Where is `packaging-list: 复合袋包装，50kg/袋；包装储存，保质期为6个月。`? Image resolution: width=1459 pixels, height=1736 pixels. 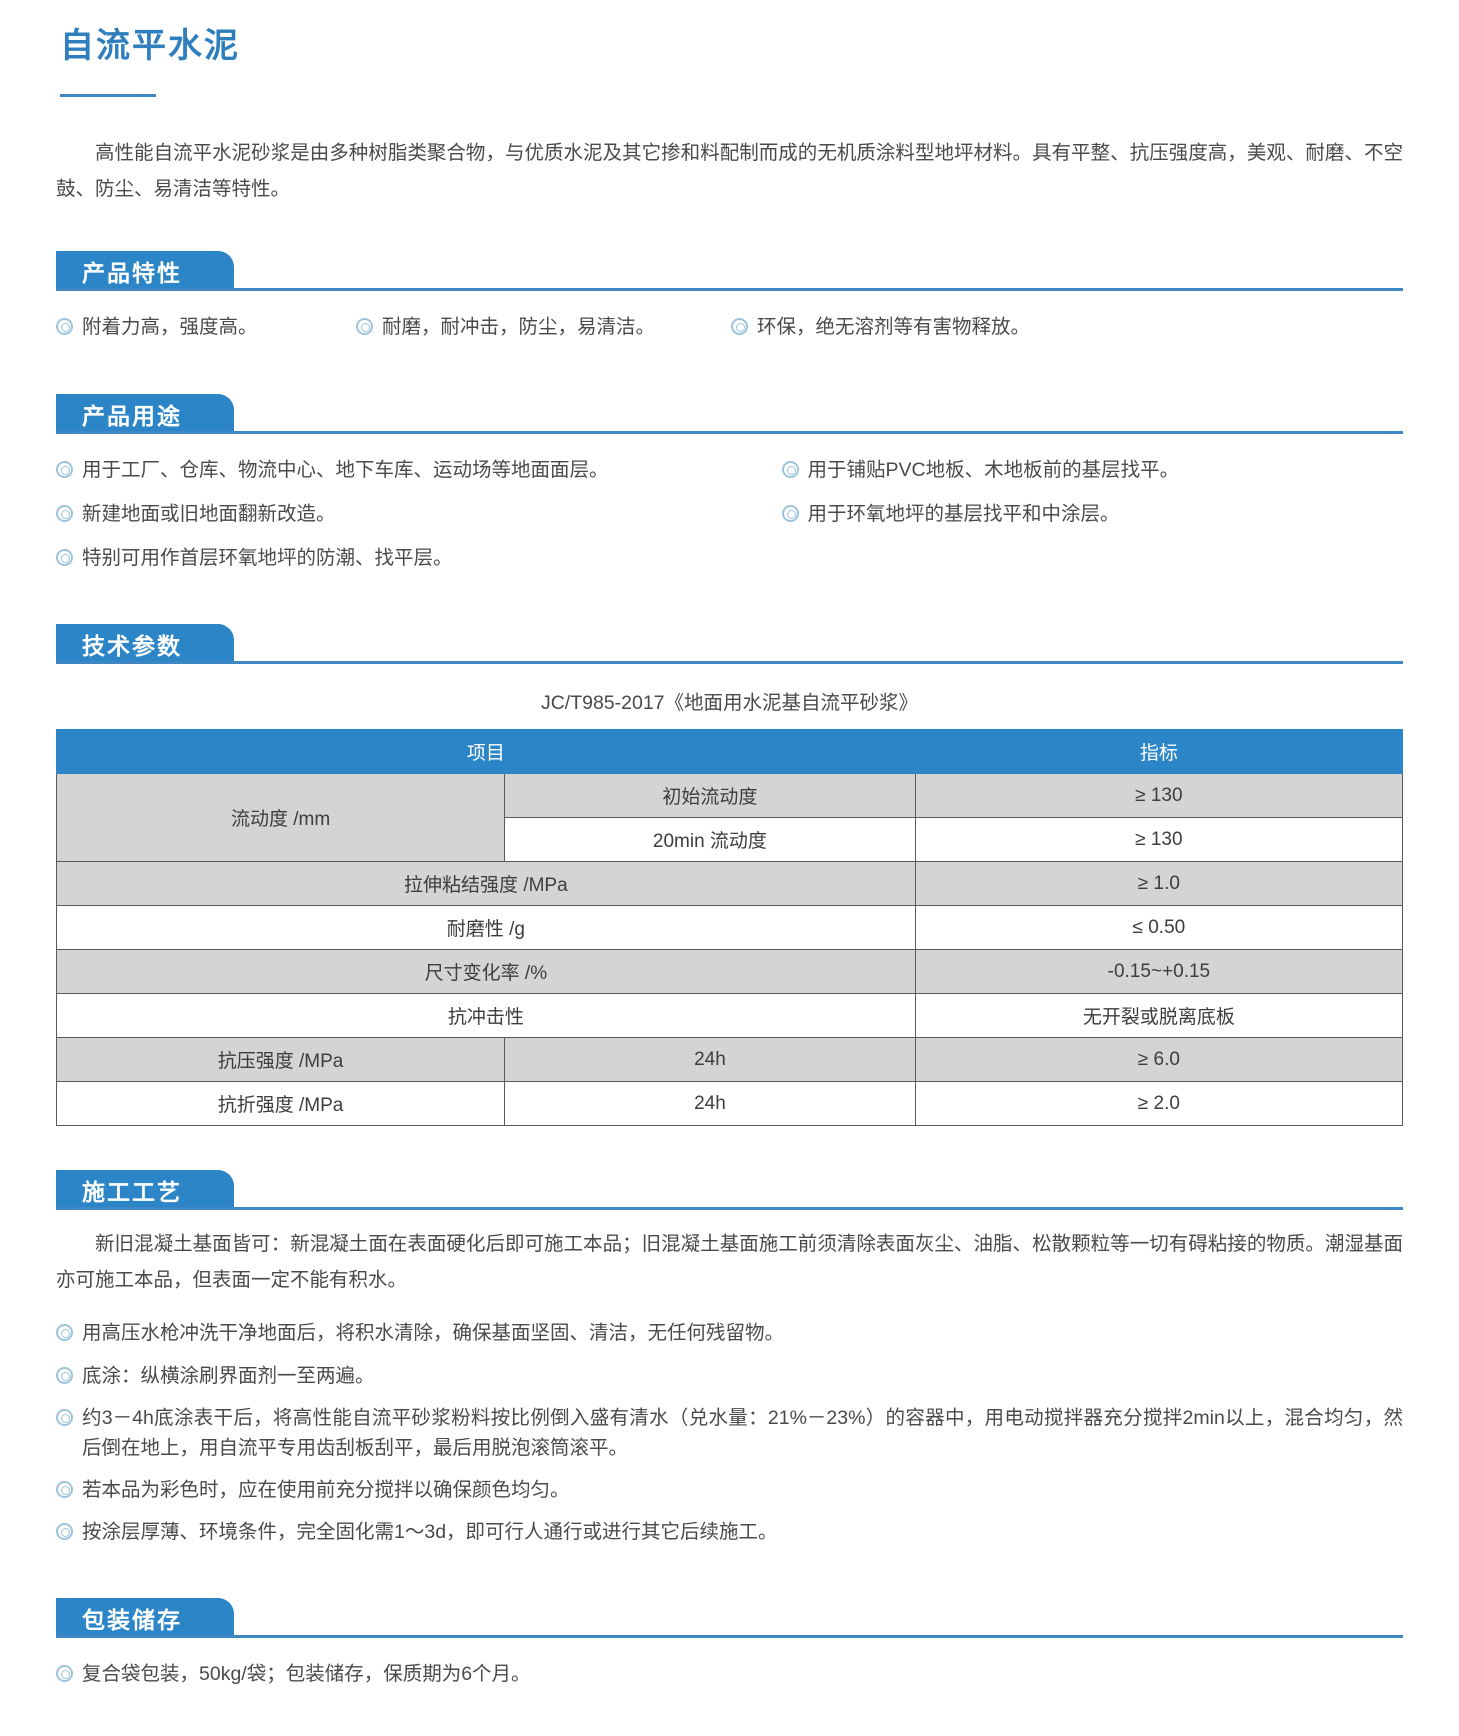
packaging-list: 复合袋包装，50kg/袋；包装储存，保质期为6个月。 is located at coordinates (729, 1674).